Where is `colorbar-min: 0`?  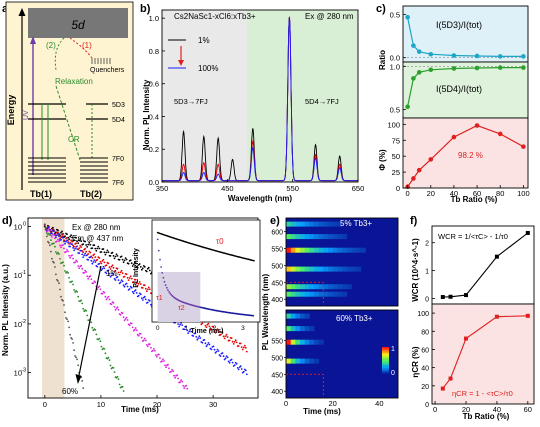
colorbar-min: 0 is located at coordinates (393, 373).